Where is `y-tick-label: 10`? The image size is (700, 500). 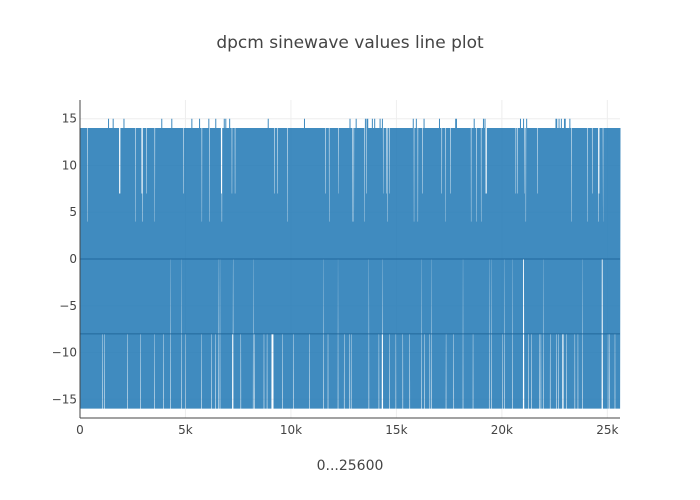
y-tick-label: 10 is located at coordinates (69, 165).